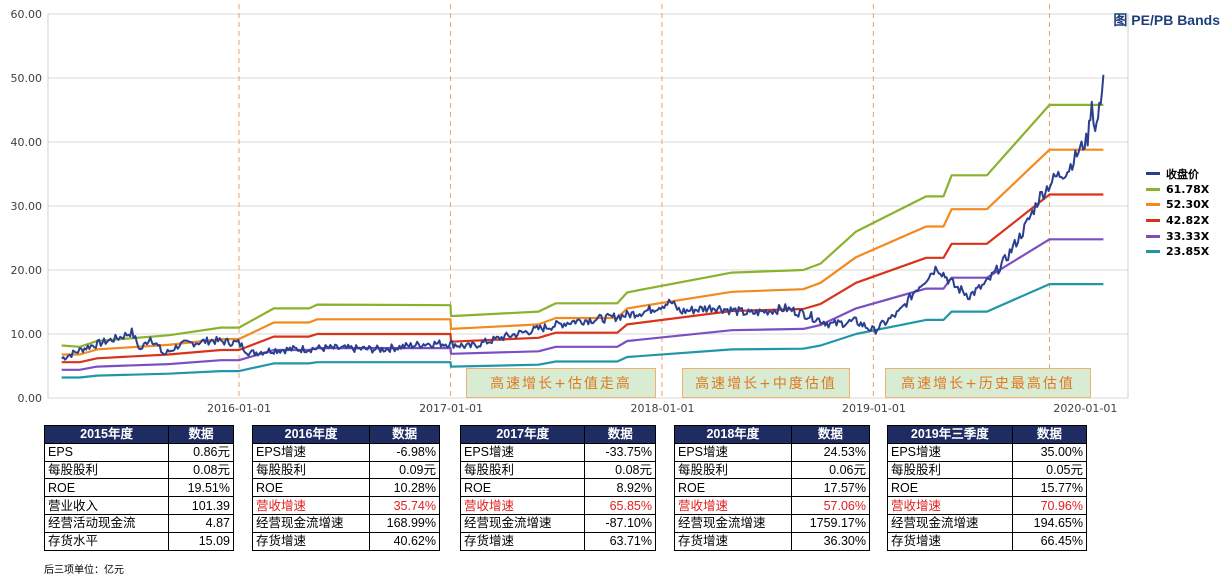  I want to click on table-cell-value: 194.65%, so click(1049, 523).